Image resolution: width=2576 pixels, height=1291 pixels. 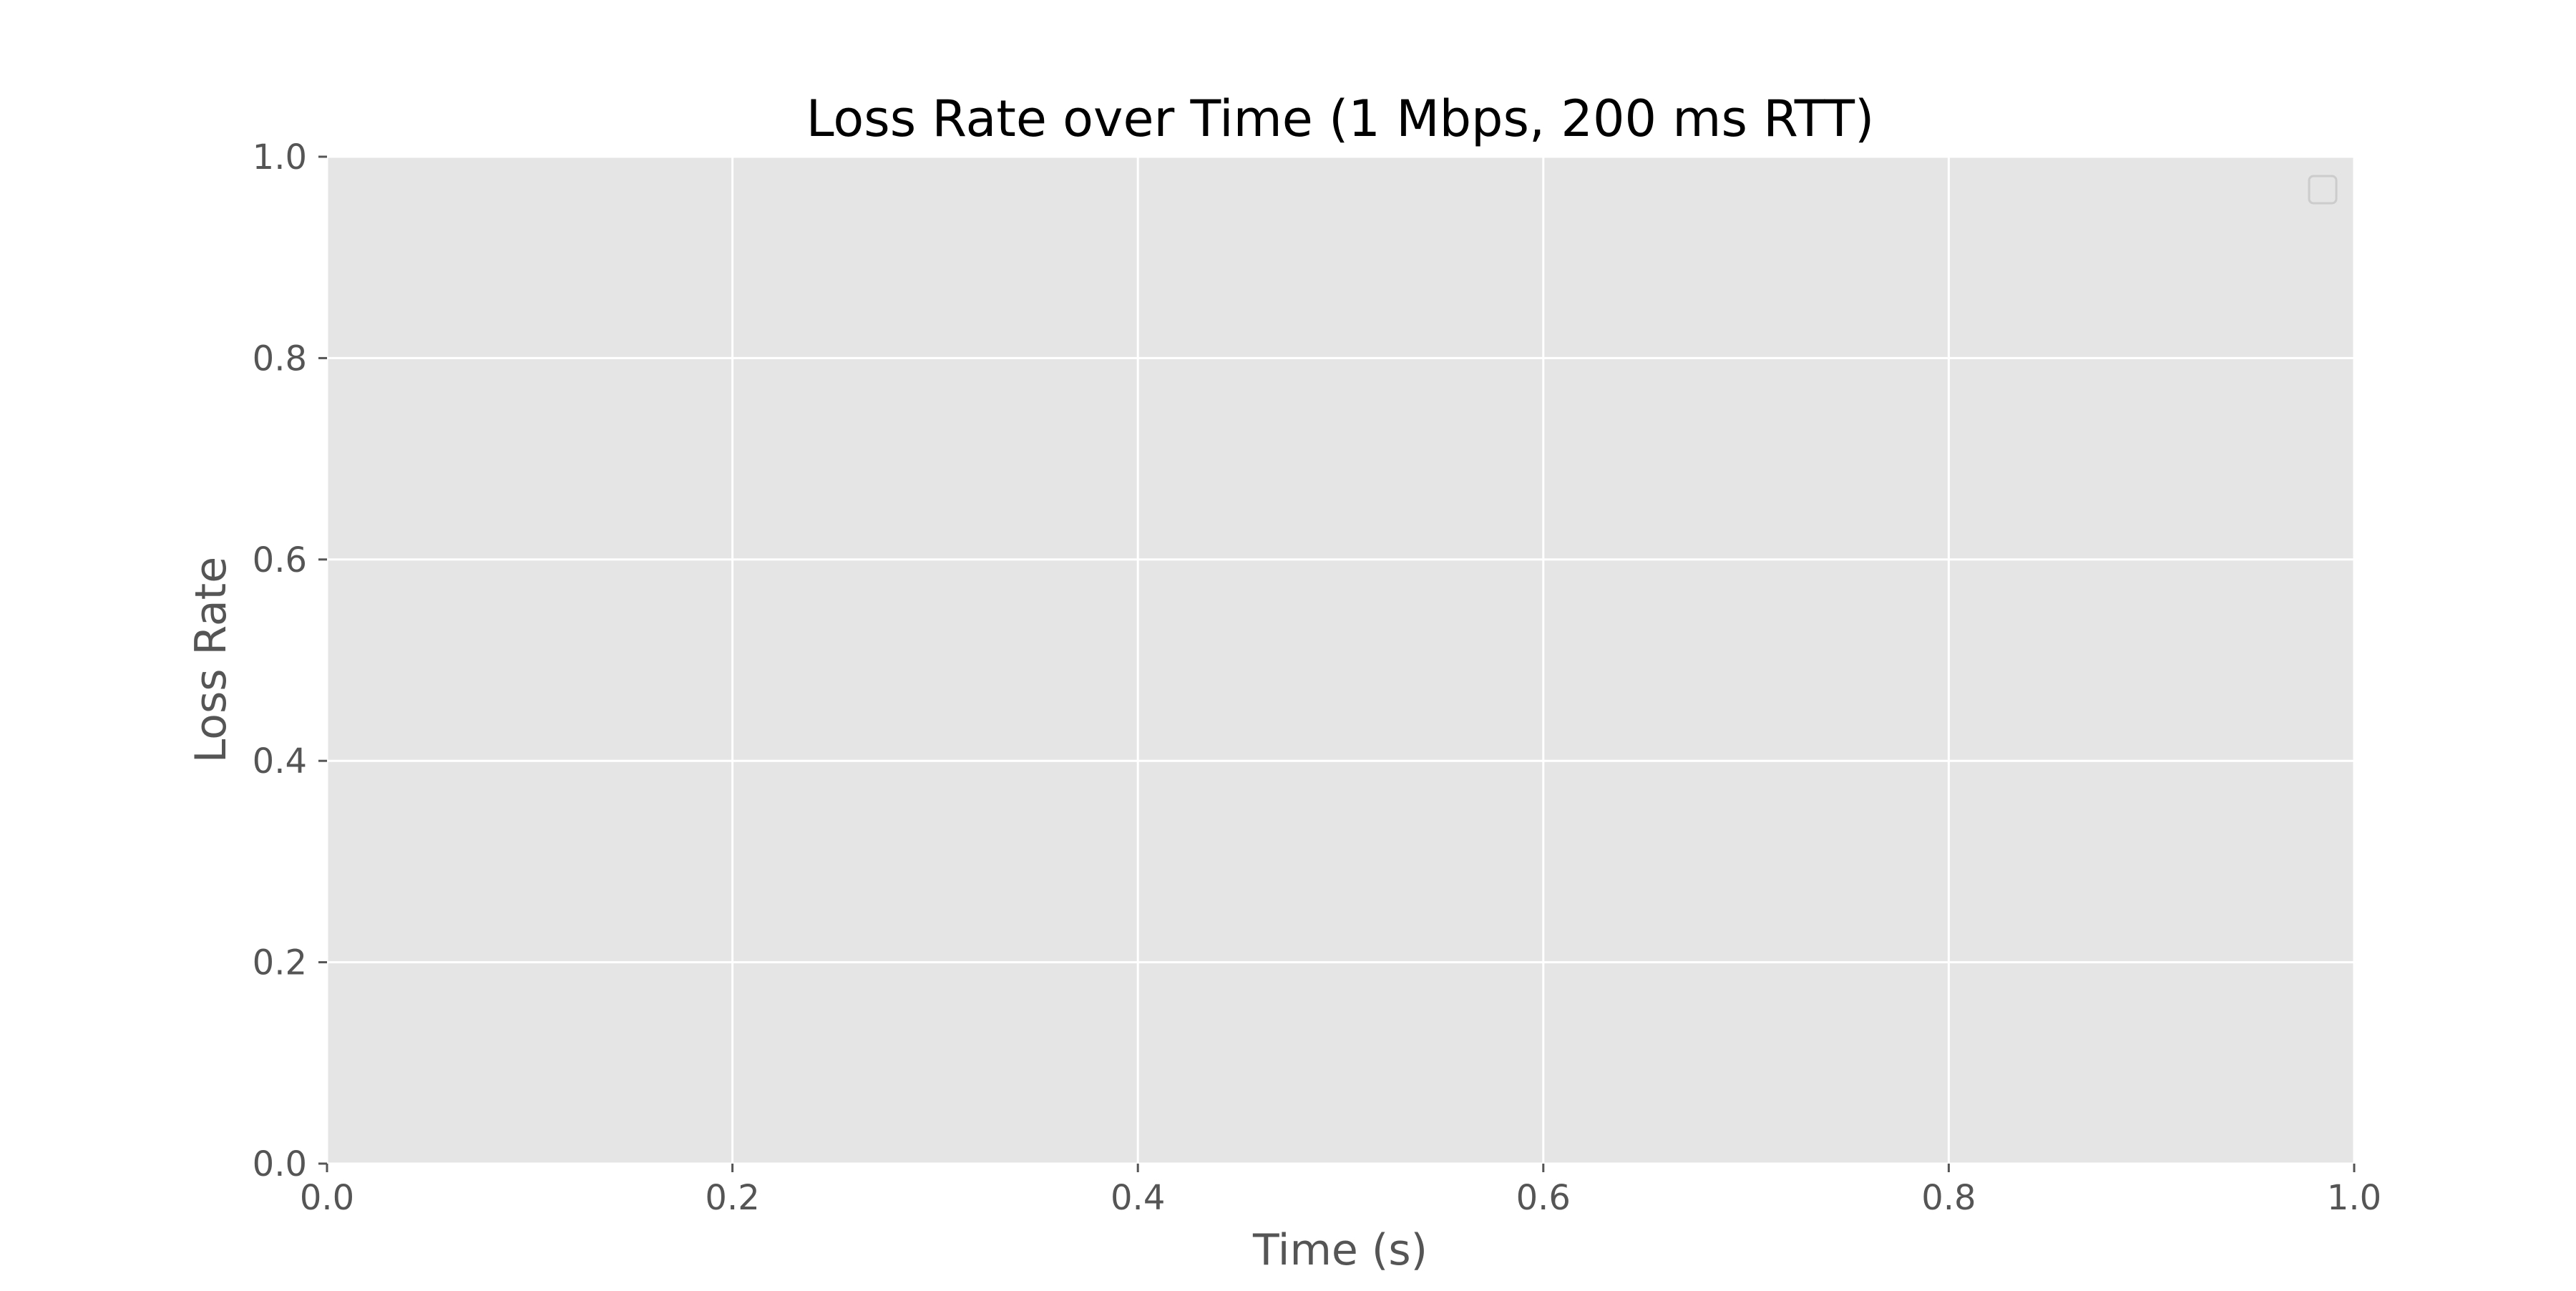 I want to click on x-tick-label: 1.0, so click(x=2354, y=1198).